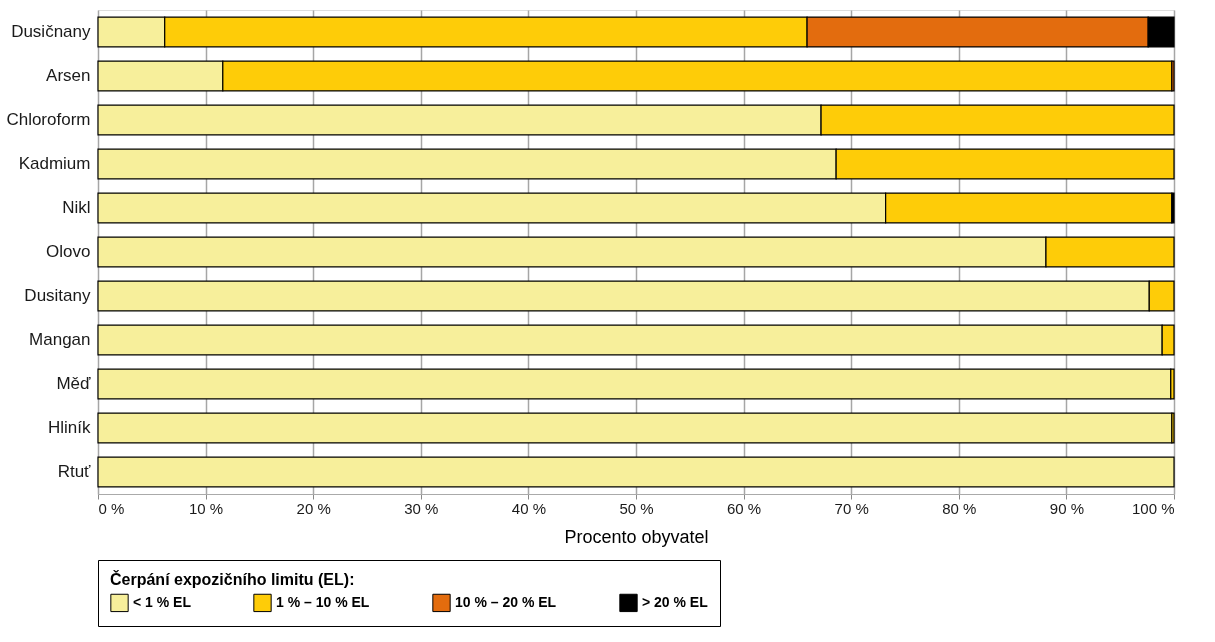 This screenshot has height=642, width=1215. I want to click on x-tick-label: 90 %, so click(1066, 508).